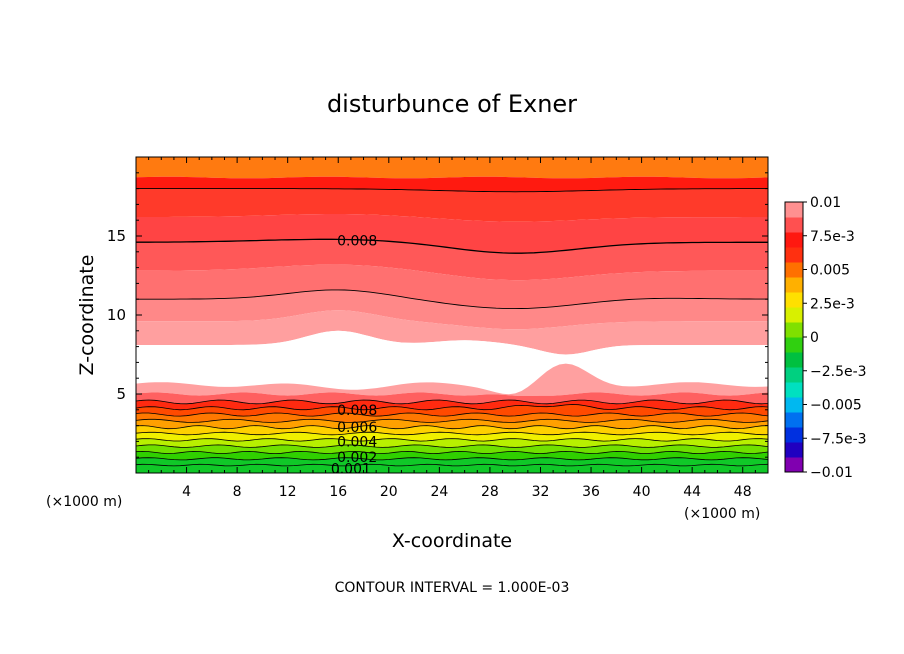 The image size is (904, 654). Describe the element at coordinates (541, 492) in the screenshot. I see `x-tick-label: 32` at that location.